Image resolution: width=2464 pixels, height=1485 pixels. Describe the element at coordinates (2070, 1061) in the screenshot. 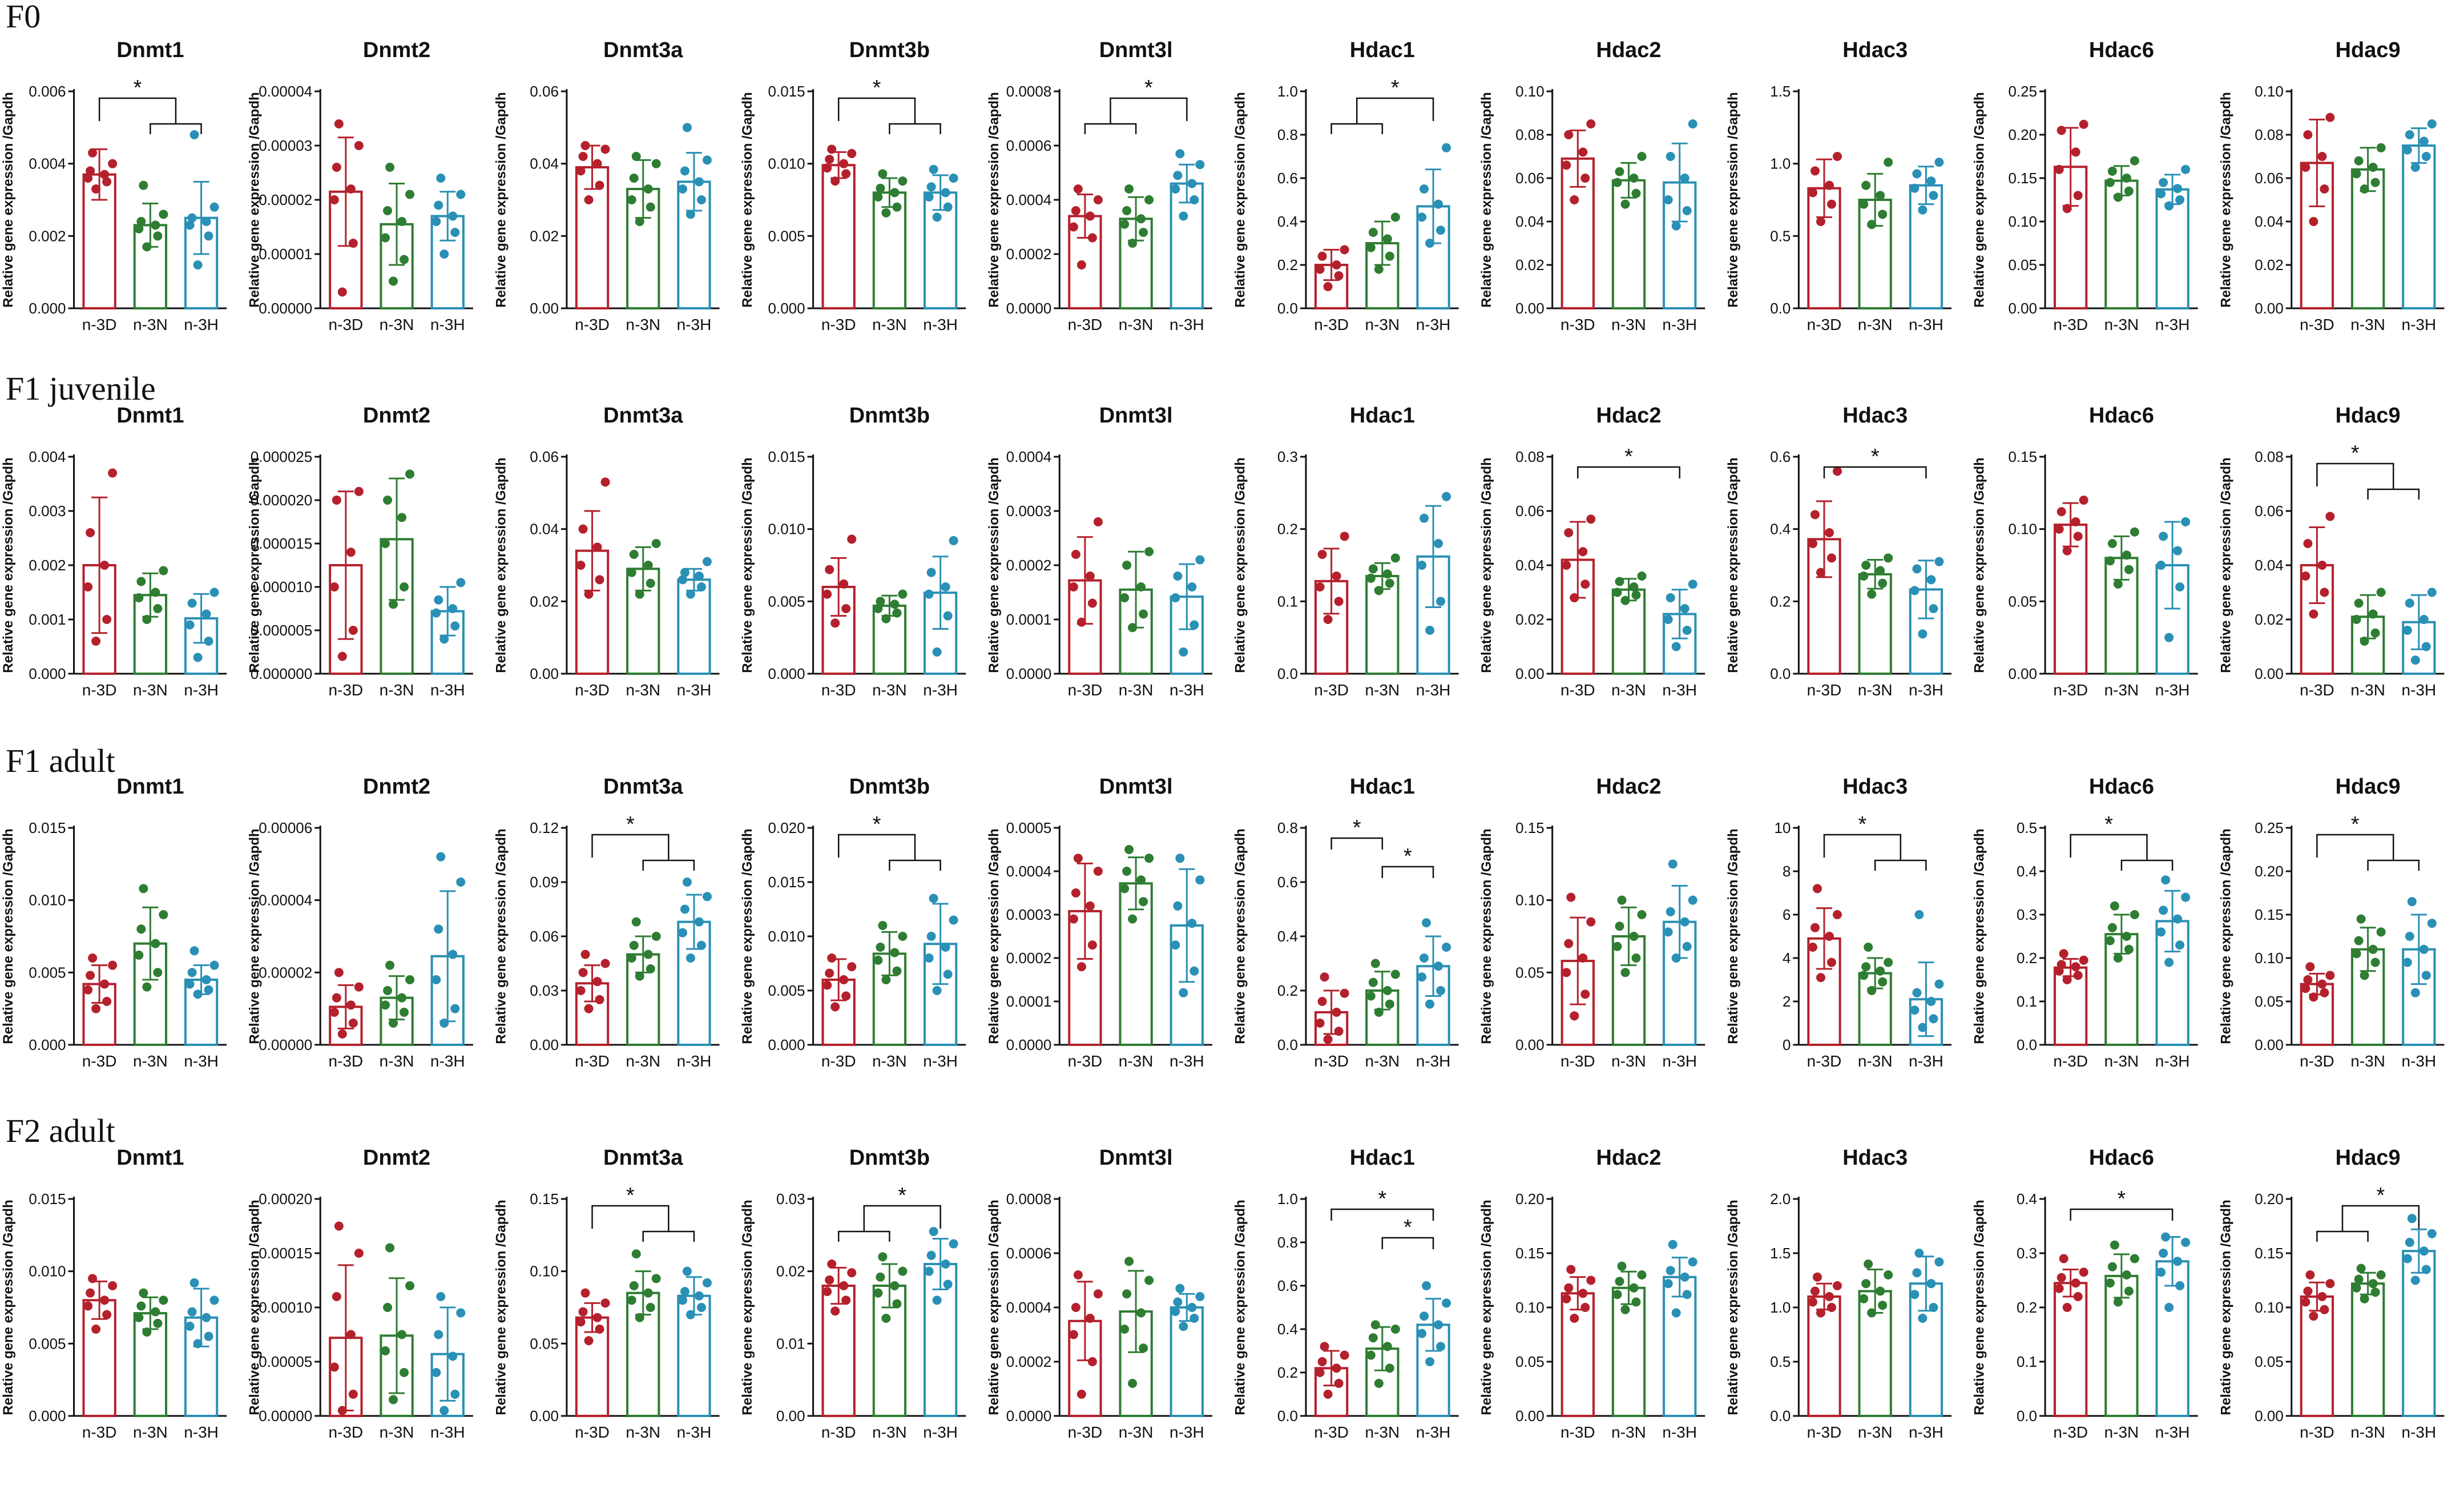

I see `x-tick-label: n-3D` at that location.